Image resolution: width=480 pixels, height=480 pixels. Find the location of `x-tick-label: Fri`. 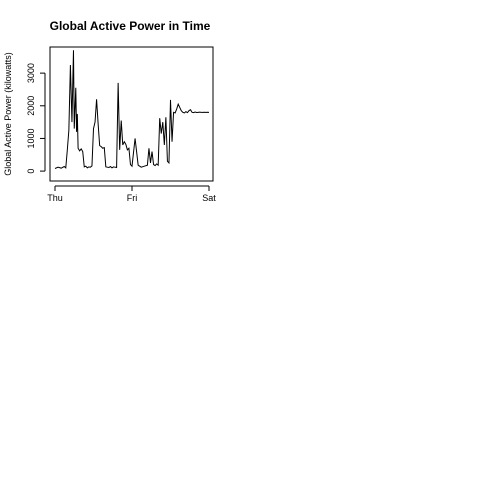

x-tick-label: Fri is located at coordinates (132, 198).